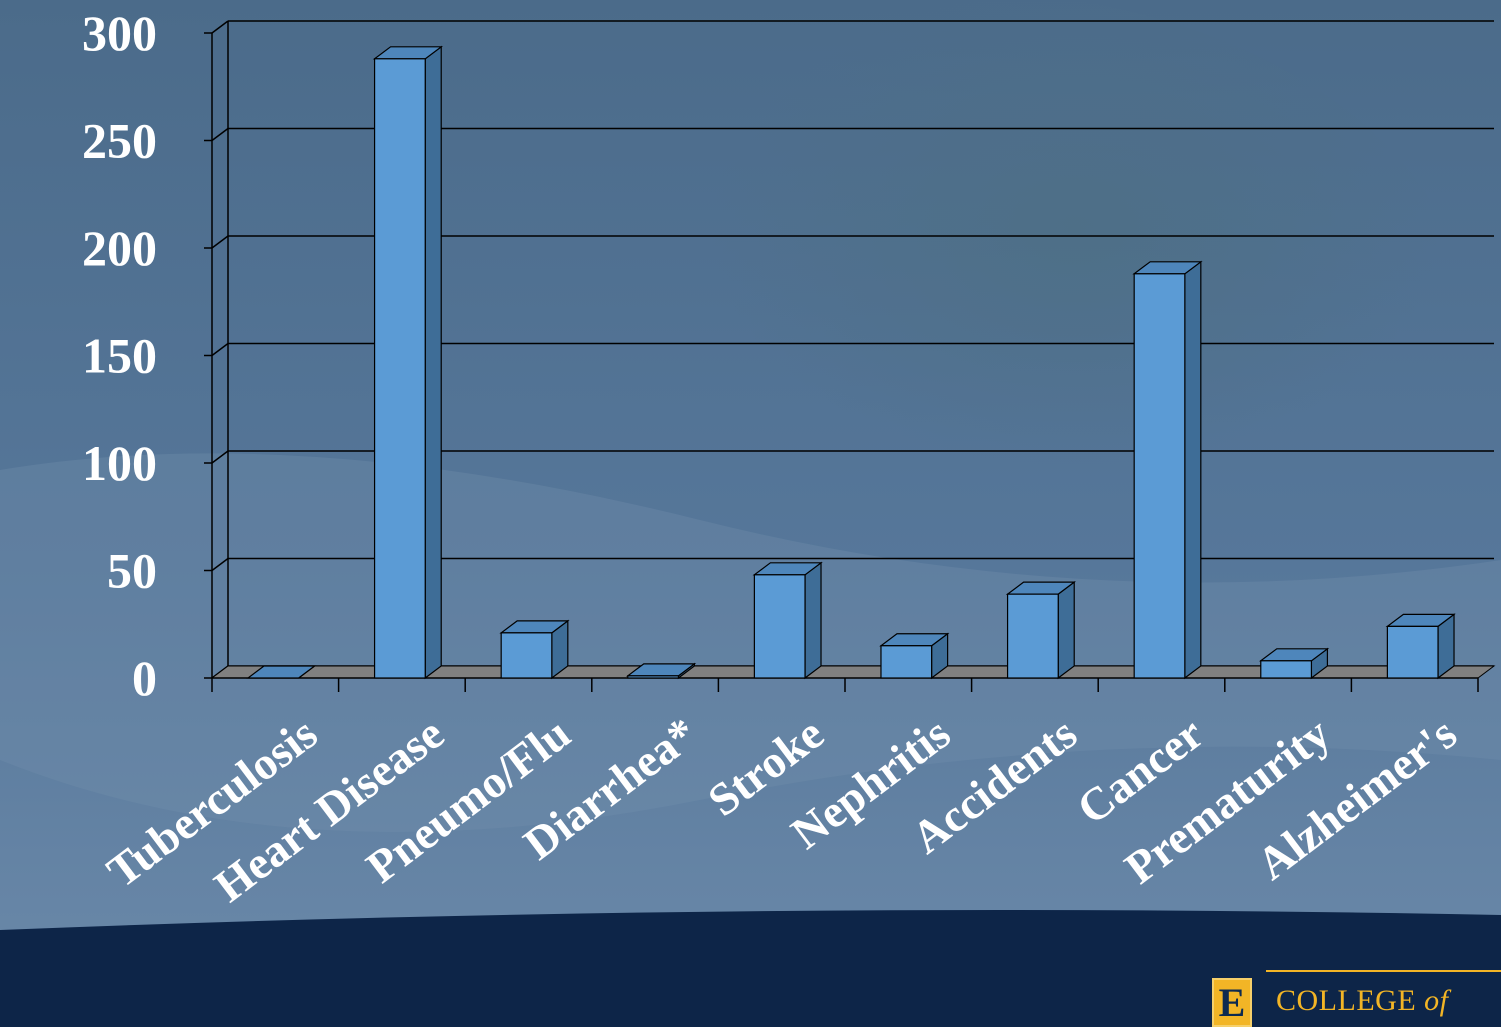  I want to click on bar-cancer, so click(1167, 470).